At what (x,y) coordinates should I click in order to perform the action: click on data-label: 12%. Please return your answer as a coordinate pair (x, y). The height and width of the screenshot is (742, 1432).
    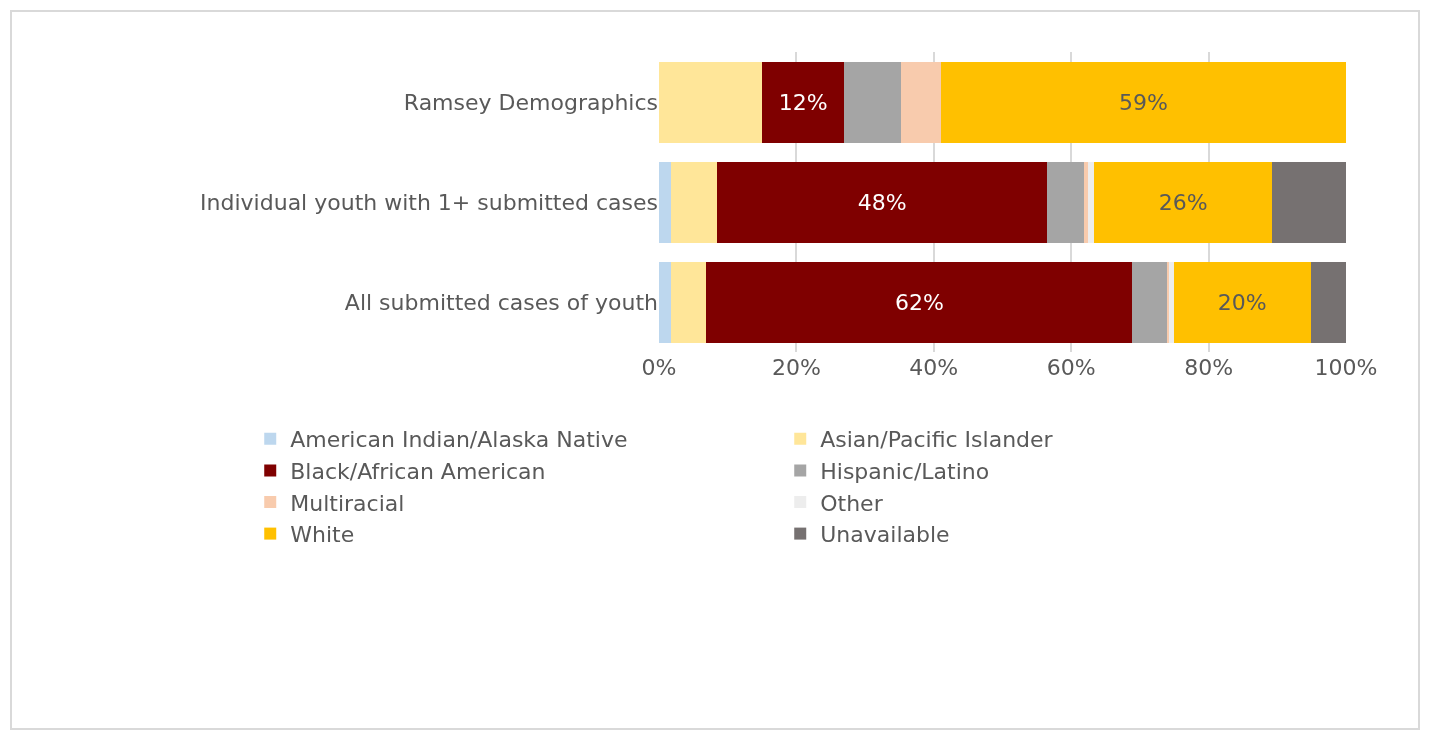
    Looking at the image, I should click on (803, 102).